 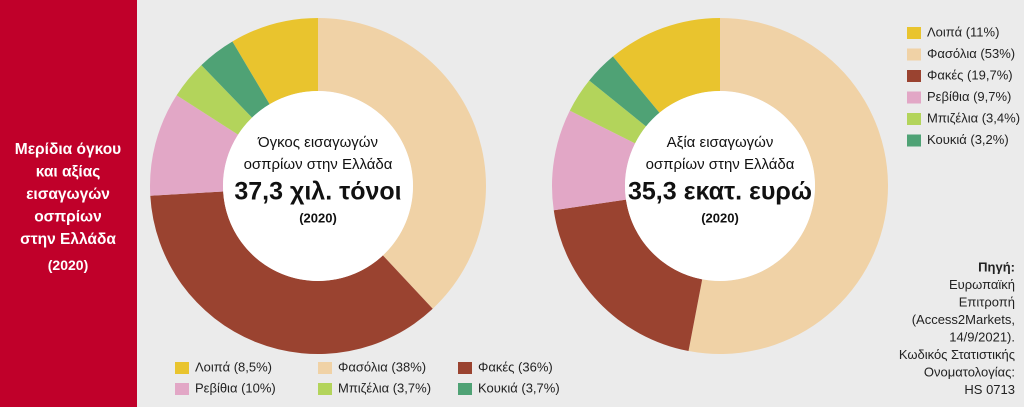 I want to click on legend-label: Μπιζέλια (3,4%), so click(x=973, y=117).